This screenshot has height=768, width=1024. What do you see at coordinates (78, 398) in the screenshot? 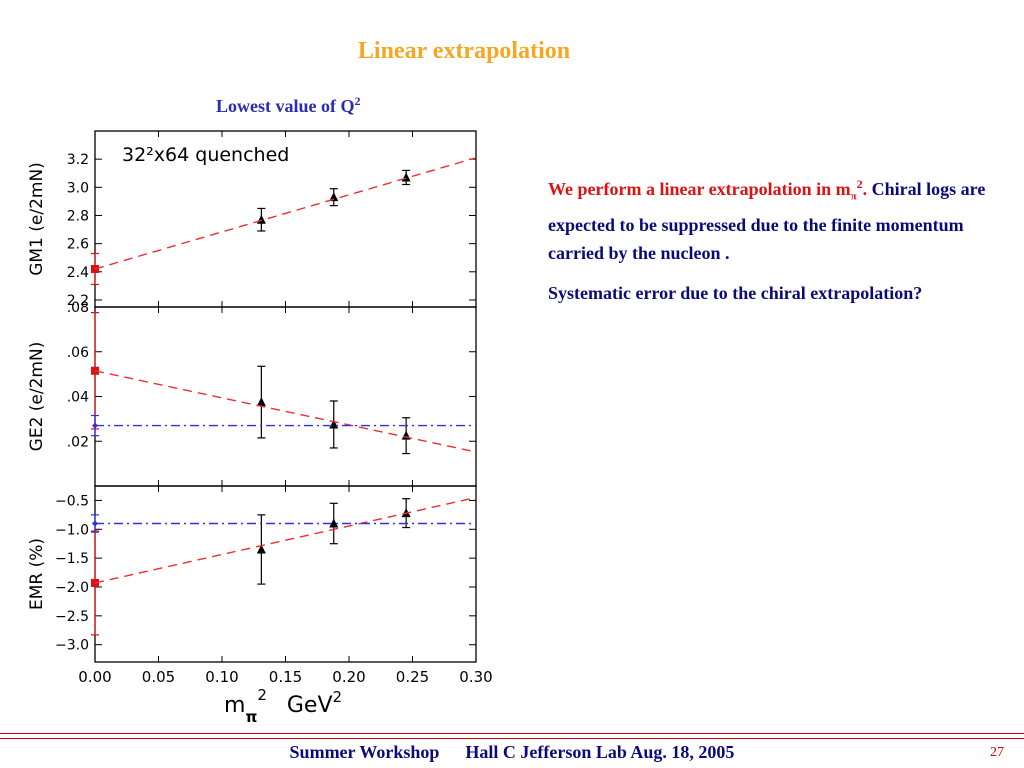
I see `y-tick-label: .04` at bounding box center [78, 398].